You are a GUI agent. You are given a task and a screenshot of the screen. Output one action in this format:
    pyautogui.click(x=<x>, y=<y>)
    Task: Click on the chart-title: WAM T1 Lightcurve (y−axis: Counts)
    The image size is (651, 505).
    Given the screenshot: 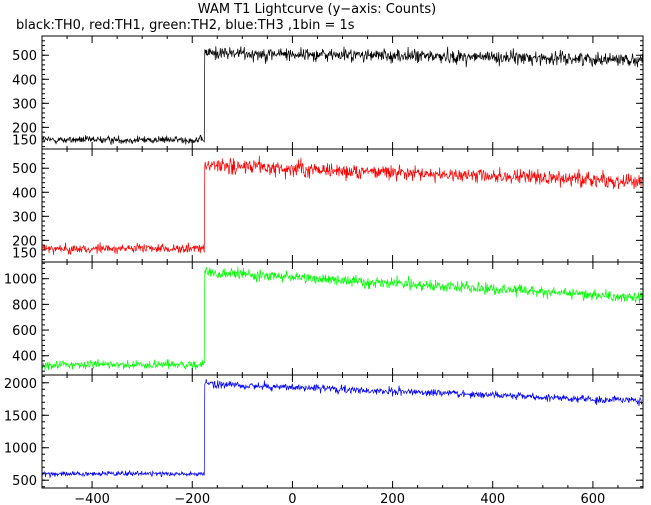 What is the action you would take?
    pyautogui.click(x=317, y=9)
    